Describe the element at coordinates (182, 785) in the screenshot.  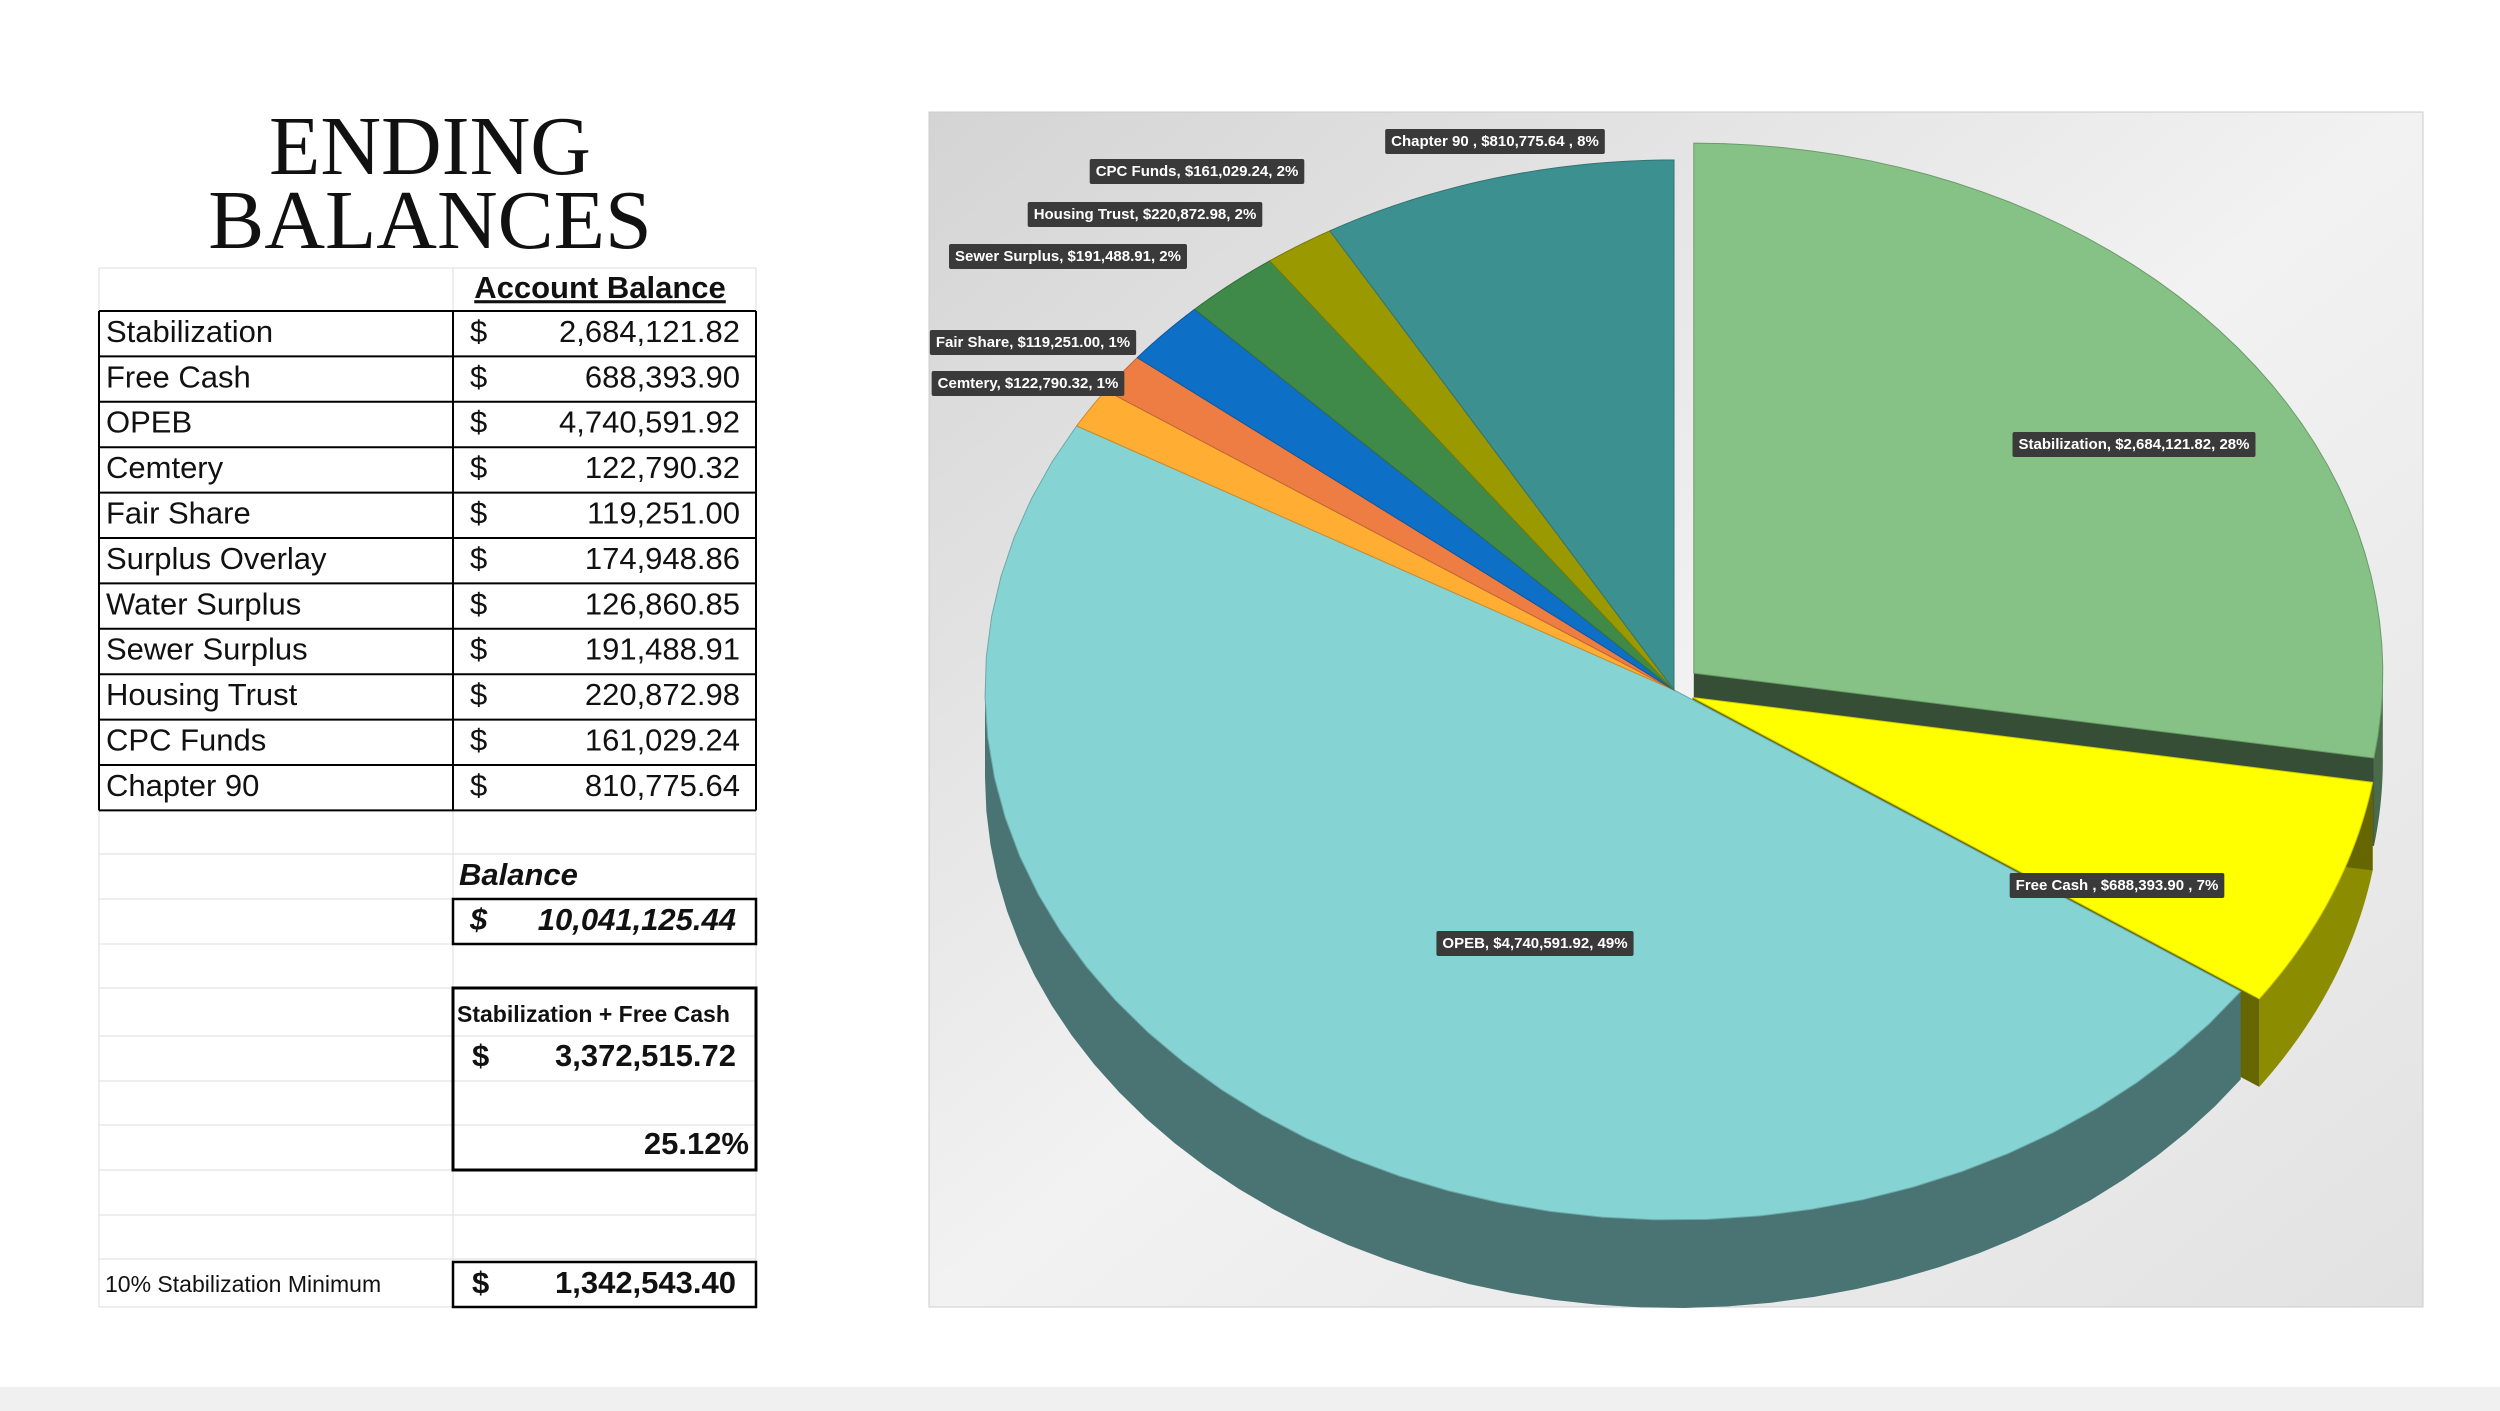
I see `row-label: Chapter 90` at that location.